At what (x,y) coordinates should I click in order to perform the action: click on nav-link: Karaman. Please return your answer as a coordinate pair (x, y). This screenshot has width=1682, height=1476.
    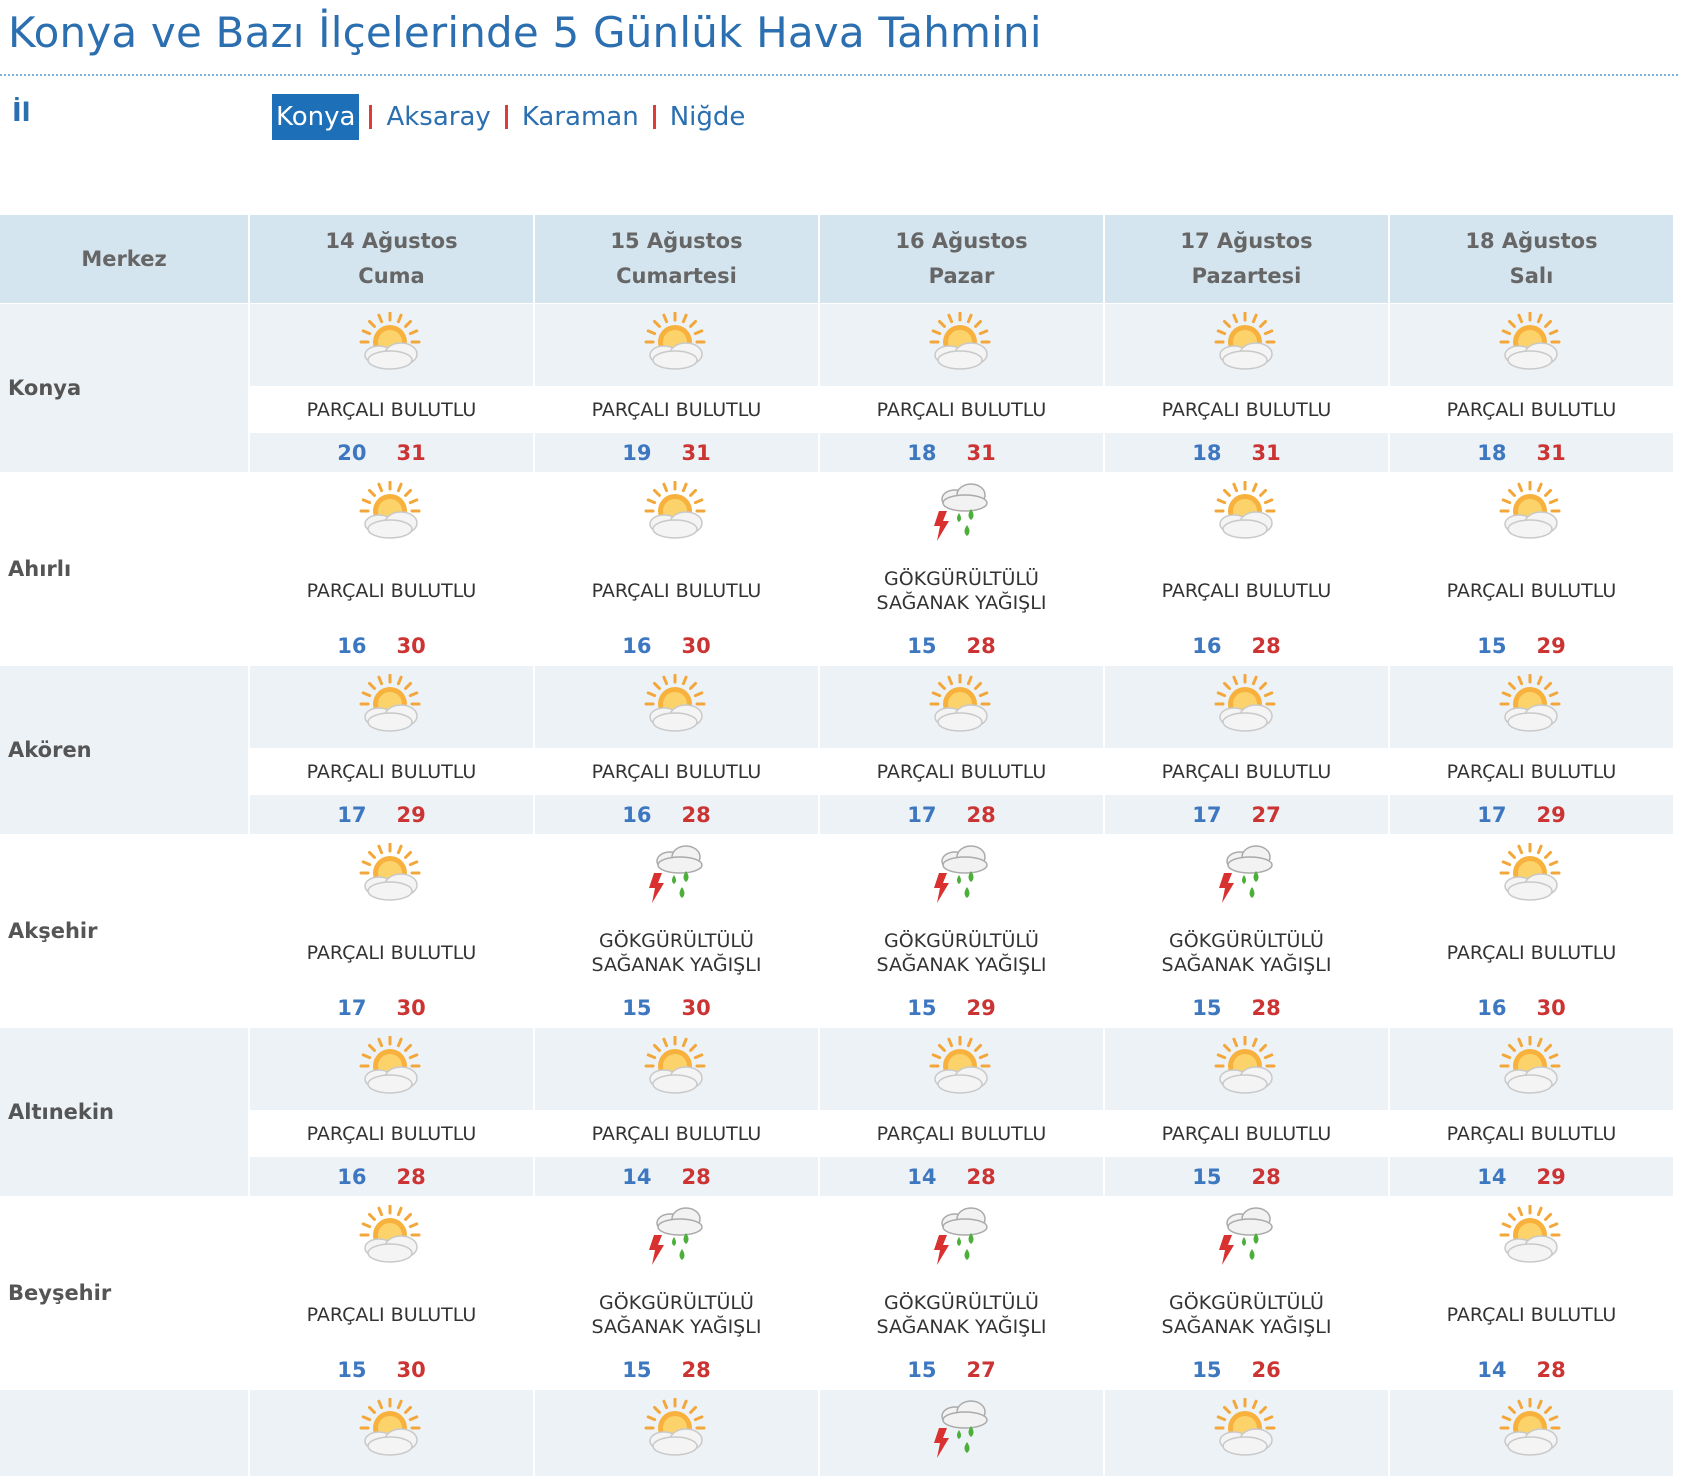
    Looking at the image, I should click on (580, 117).